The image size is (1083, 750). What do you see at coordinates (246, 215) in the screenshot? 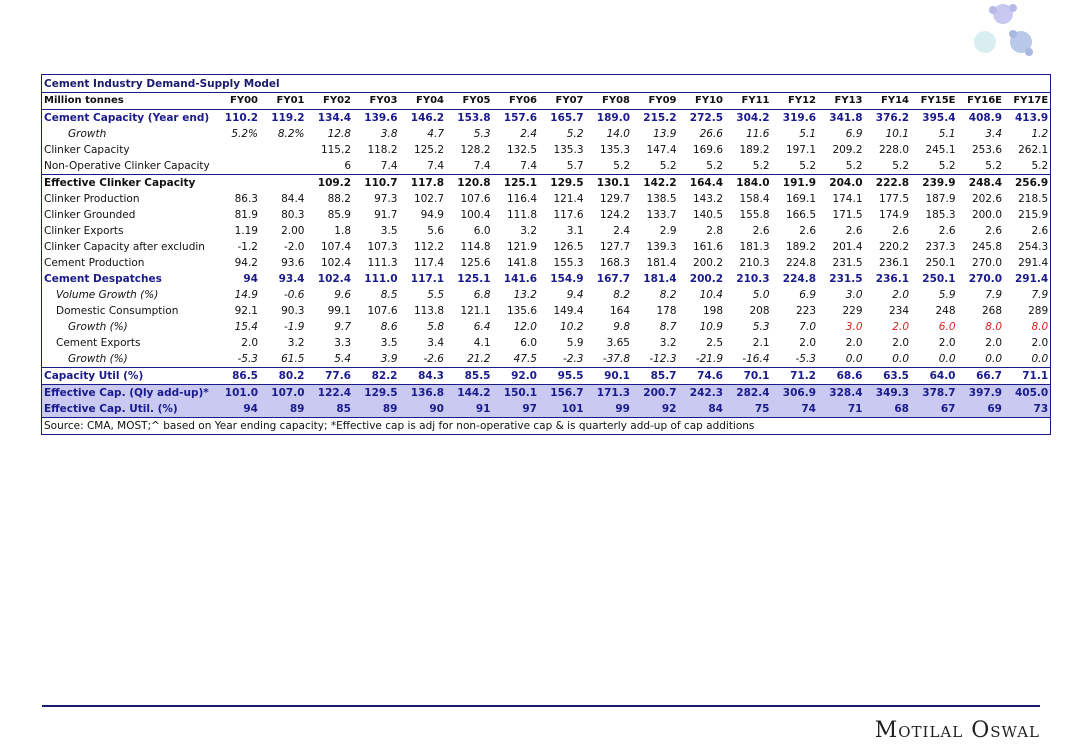
I see `cell: 81.9` at bounding box center [246, 215].